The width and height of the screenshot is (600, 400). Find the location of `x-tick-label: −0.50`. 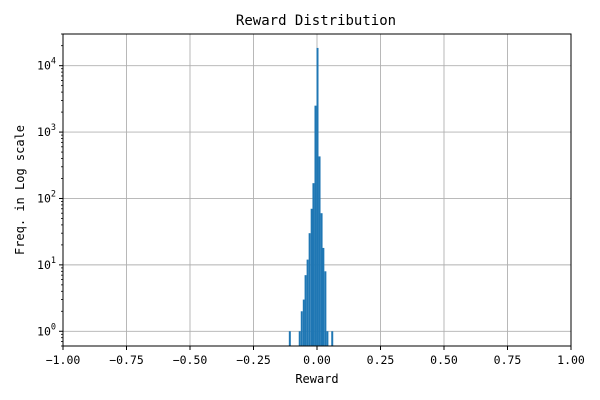

x-tick-label: −0.50 is located at coordinates (190, 360).